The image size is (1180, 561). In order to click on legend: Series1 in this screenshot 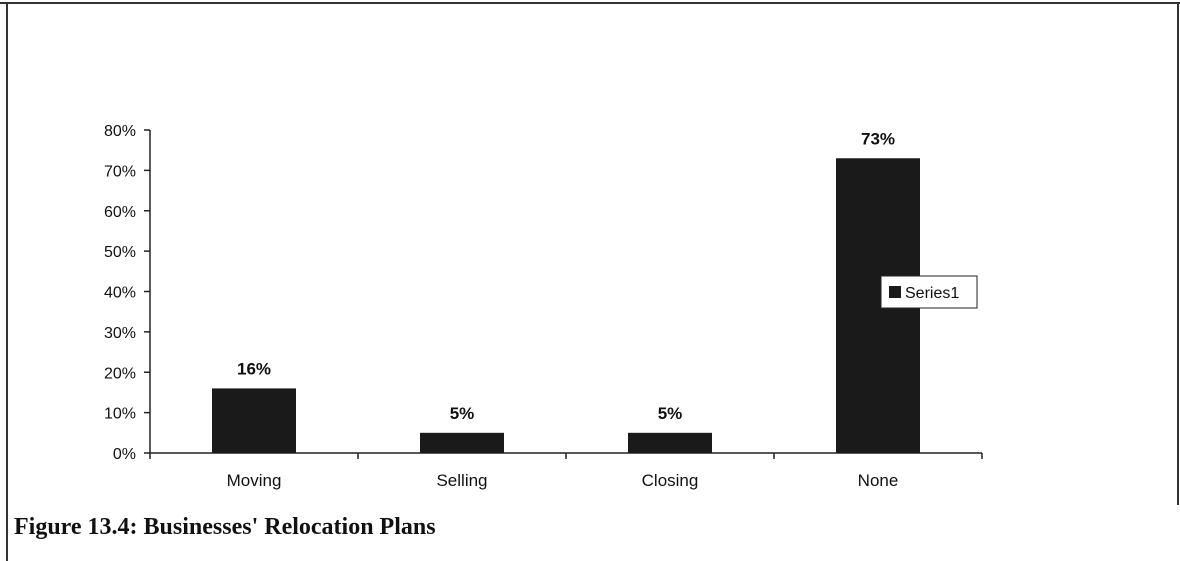, I will do `click(929, 292)`.